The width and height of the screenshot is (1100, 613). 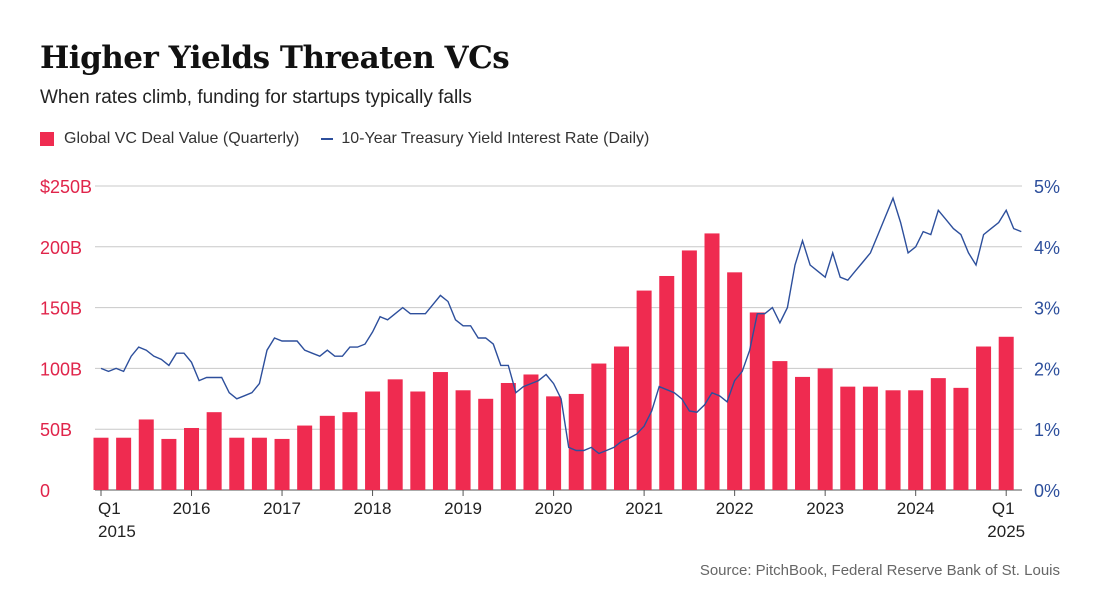 I want to click on x-tick-label-year: 2015, so click(x=117, y=531).